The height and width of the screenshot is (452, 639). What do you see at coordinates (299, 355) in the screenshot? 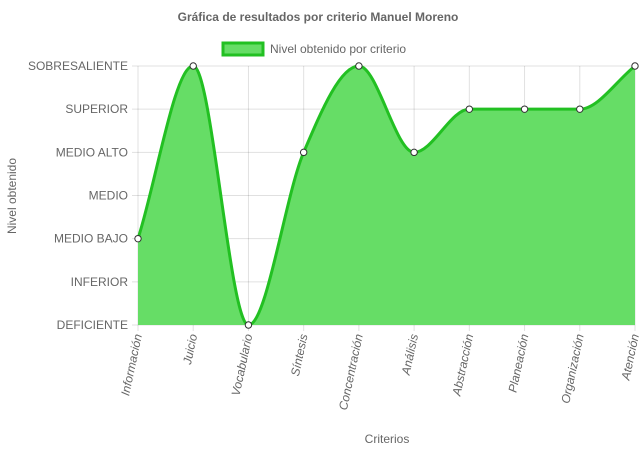
I see `x-tick-label: Síntesis` at bounding box center [299, 355].